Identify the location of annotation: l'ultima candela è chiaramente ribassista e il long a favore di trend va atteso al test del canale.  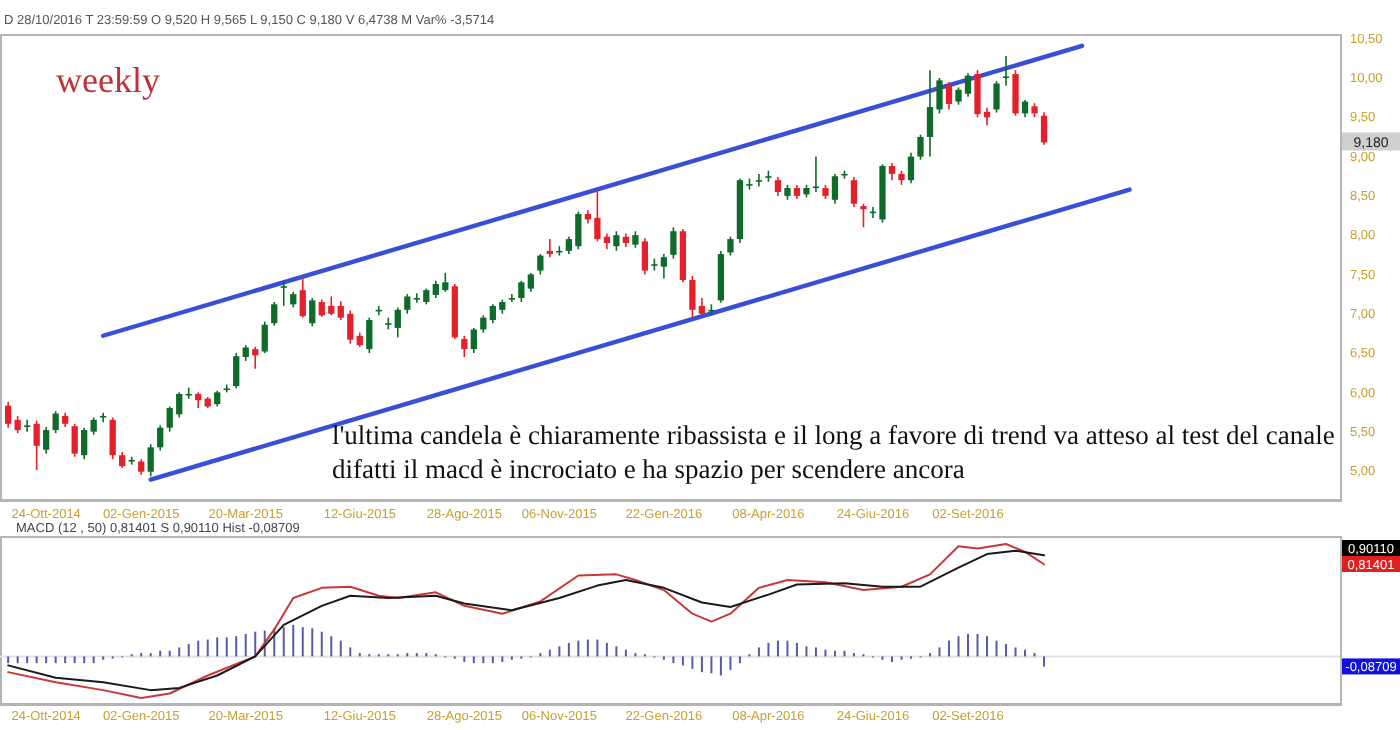
(833, 435).